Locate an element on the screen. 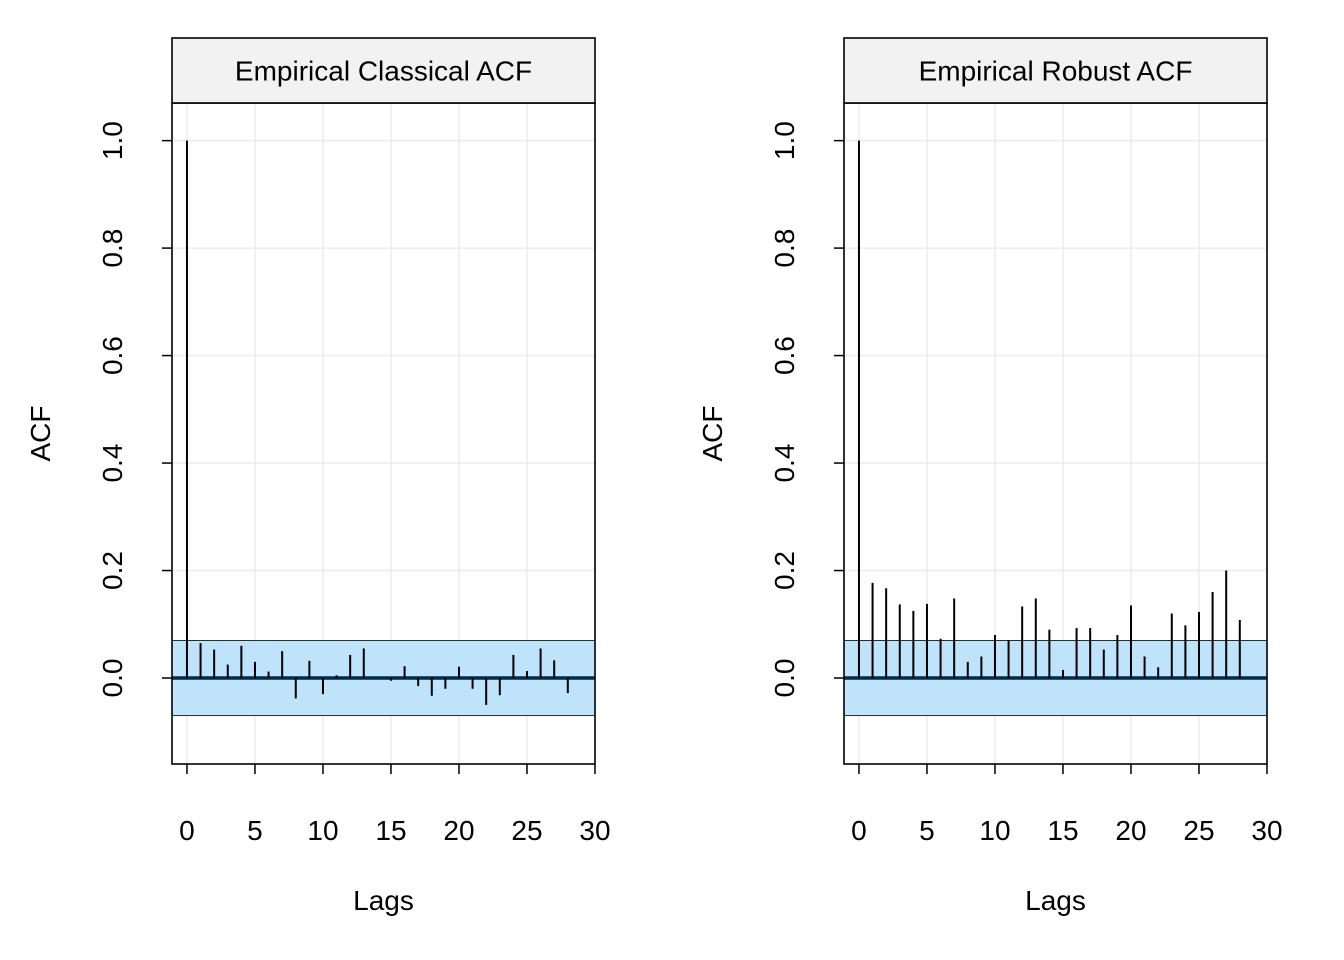 The height and width of the screenshot is (960, 1344). panel-title: Empirical Robust ACF is located at coordinates (1056, 71).